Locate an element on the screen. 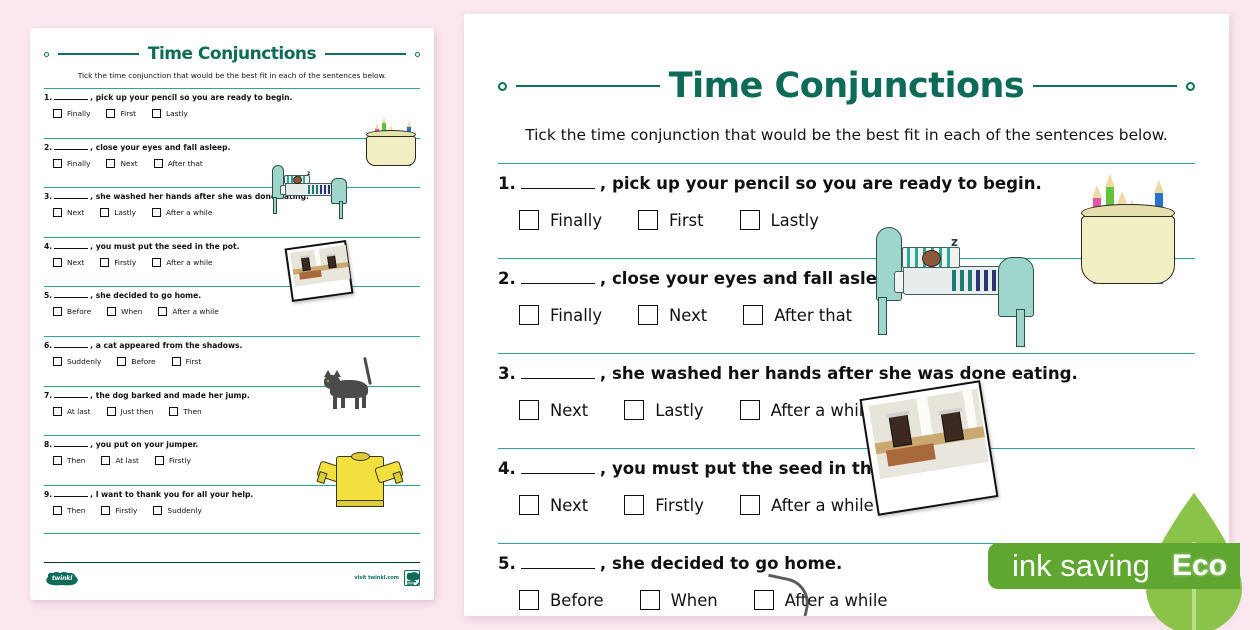 The width and height of the screenshot is (1260, 630). option-item: Just then is located at coordinates (129, 411).